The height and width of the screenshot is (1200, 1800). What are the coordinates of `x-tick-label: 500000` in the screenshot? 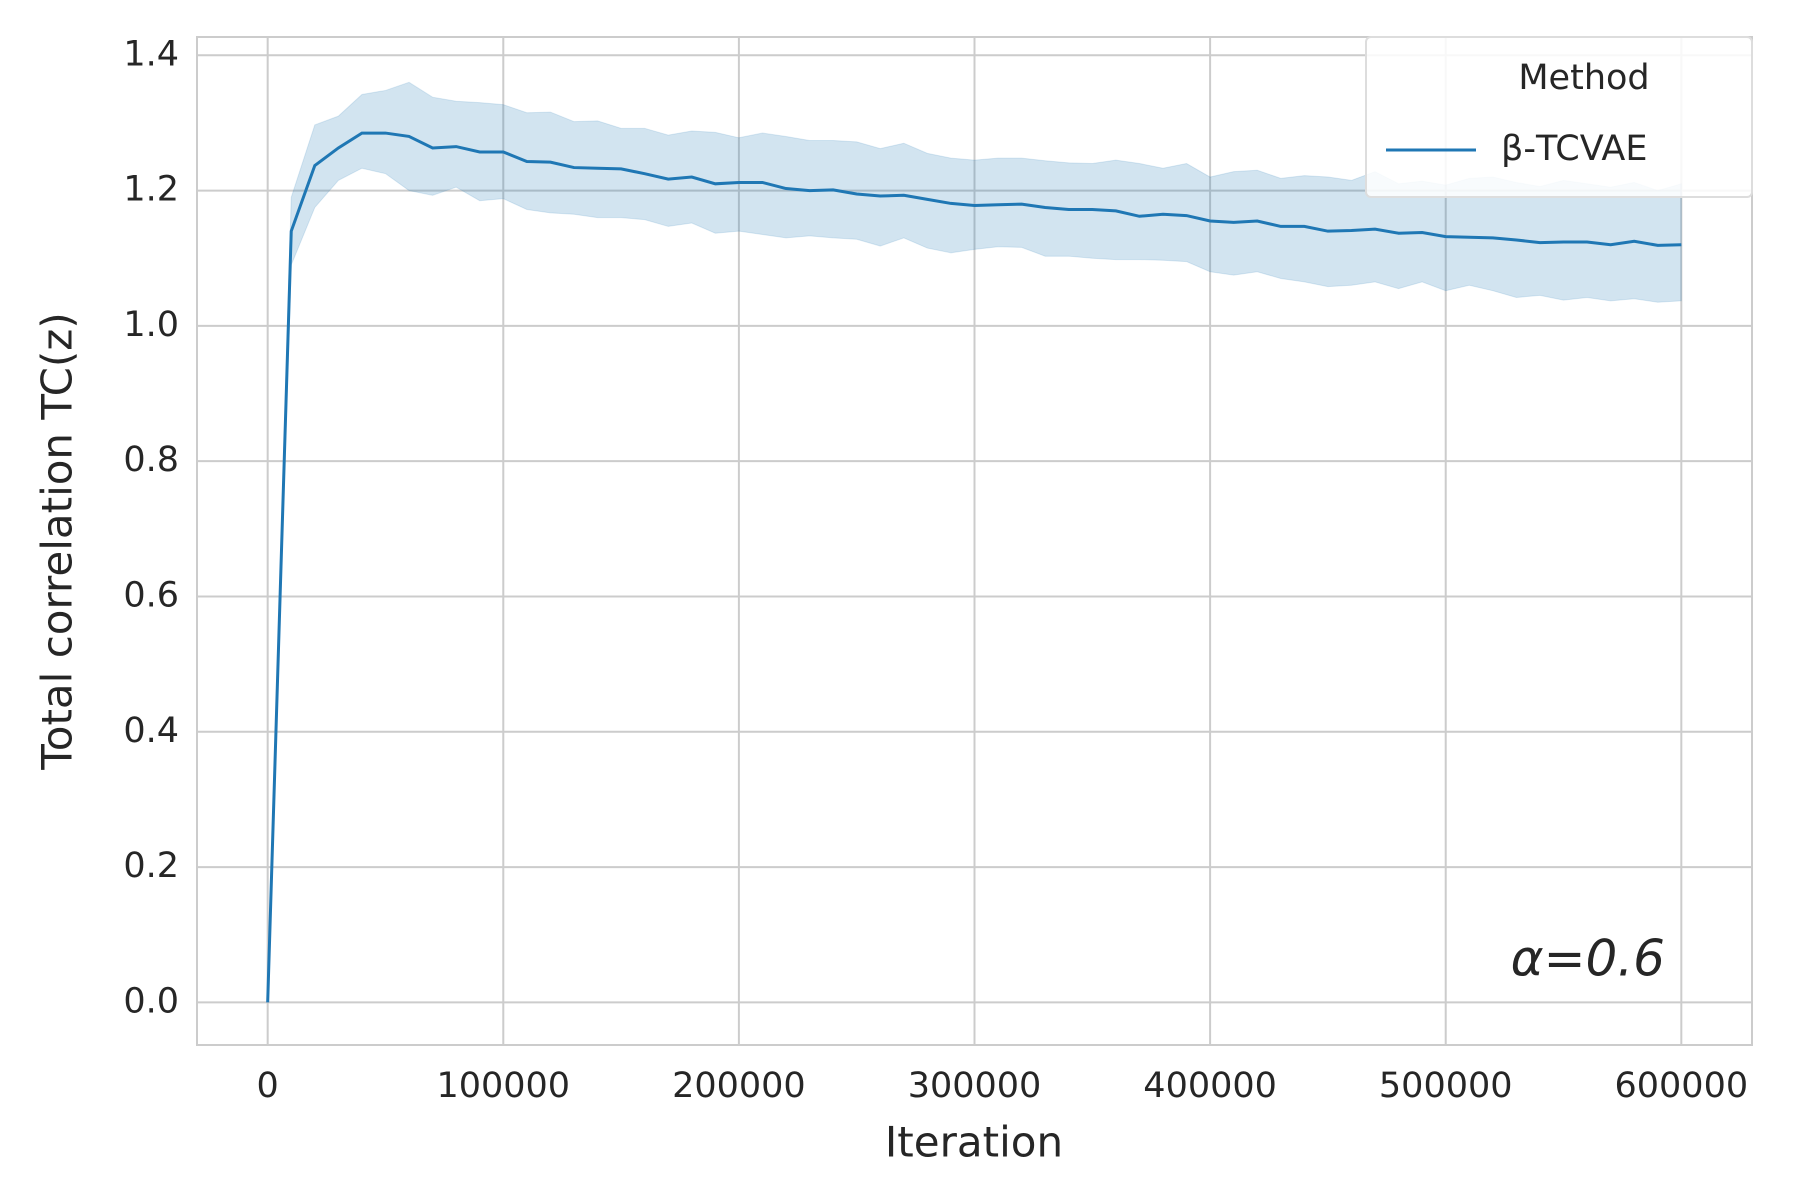 It's located at (1446, 1086).